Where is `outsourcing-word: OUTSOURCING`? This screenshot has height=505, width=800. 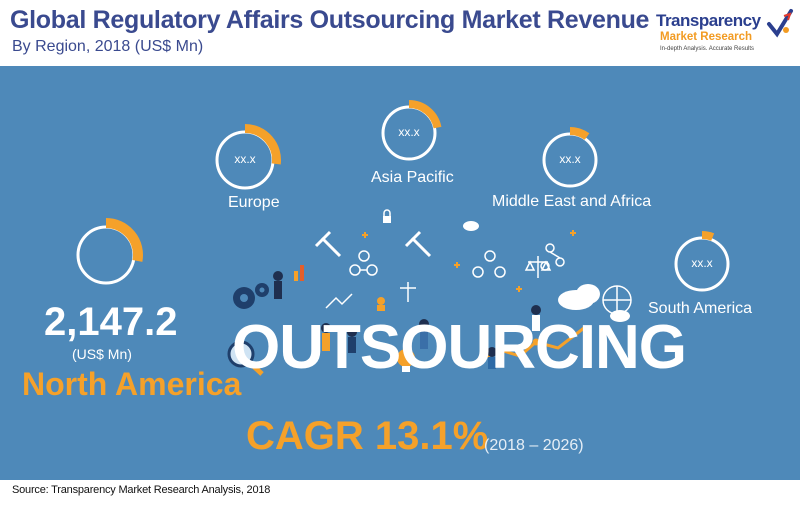
outsourcing-word: OUTSOURCING is located at coordinates (459, 347).